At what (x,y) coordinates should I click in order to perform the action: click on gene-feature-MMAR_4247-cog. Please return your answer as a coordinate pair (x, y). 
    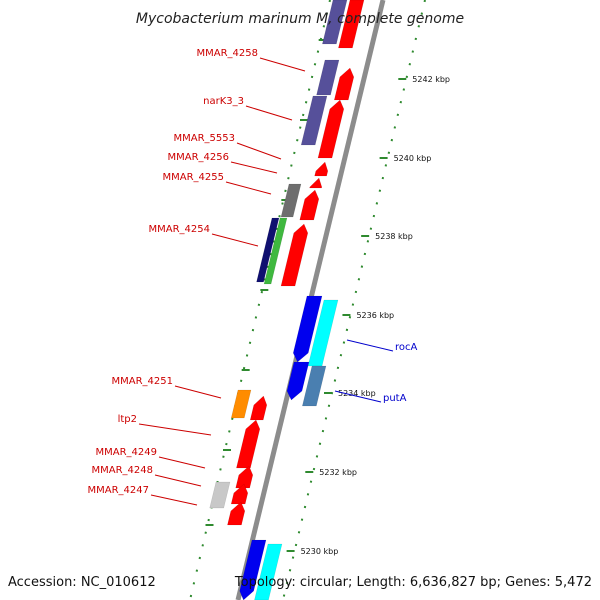
    Looking at the image, I should click on (220, 495).